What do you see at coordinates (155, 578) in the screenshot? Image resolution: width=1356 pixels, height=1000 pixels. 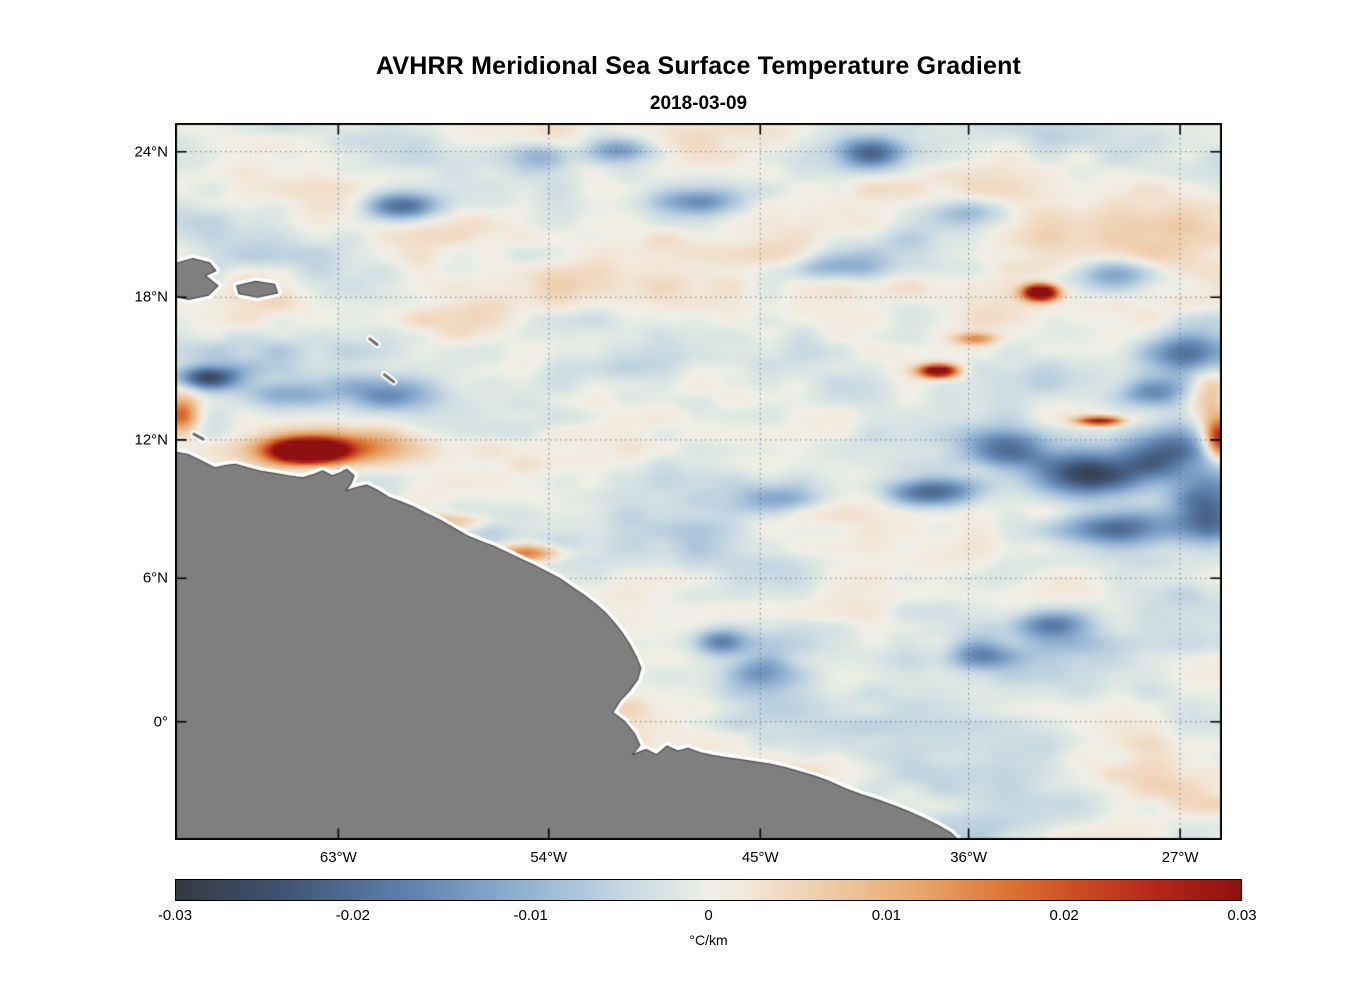 I see `y-axis-tick-label: 6°N` at bounding box center [155, 578].